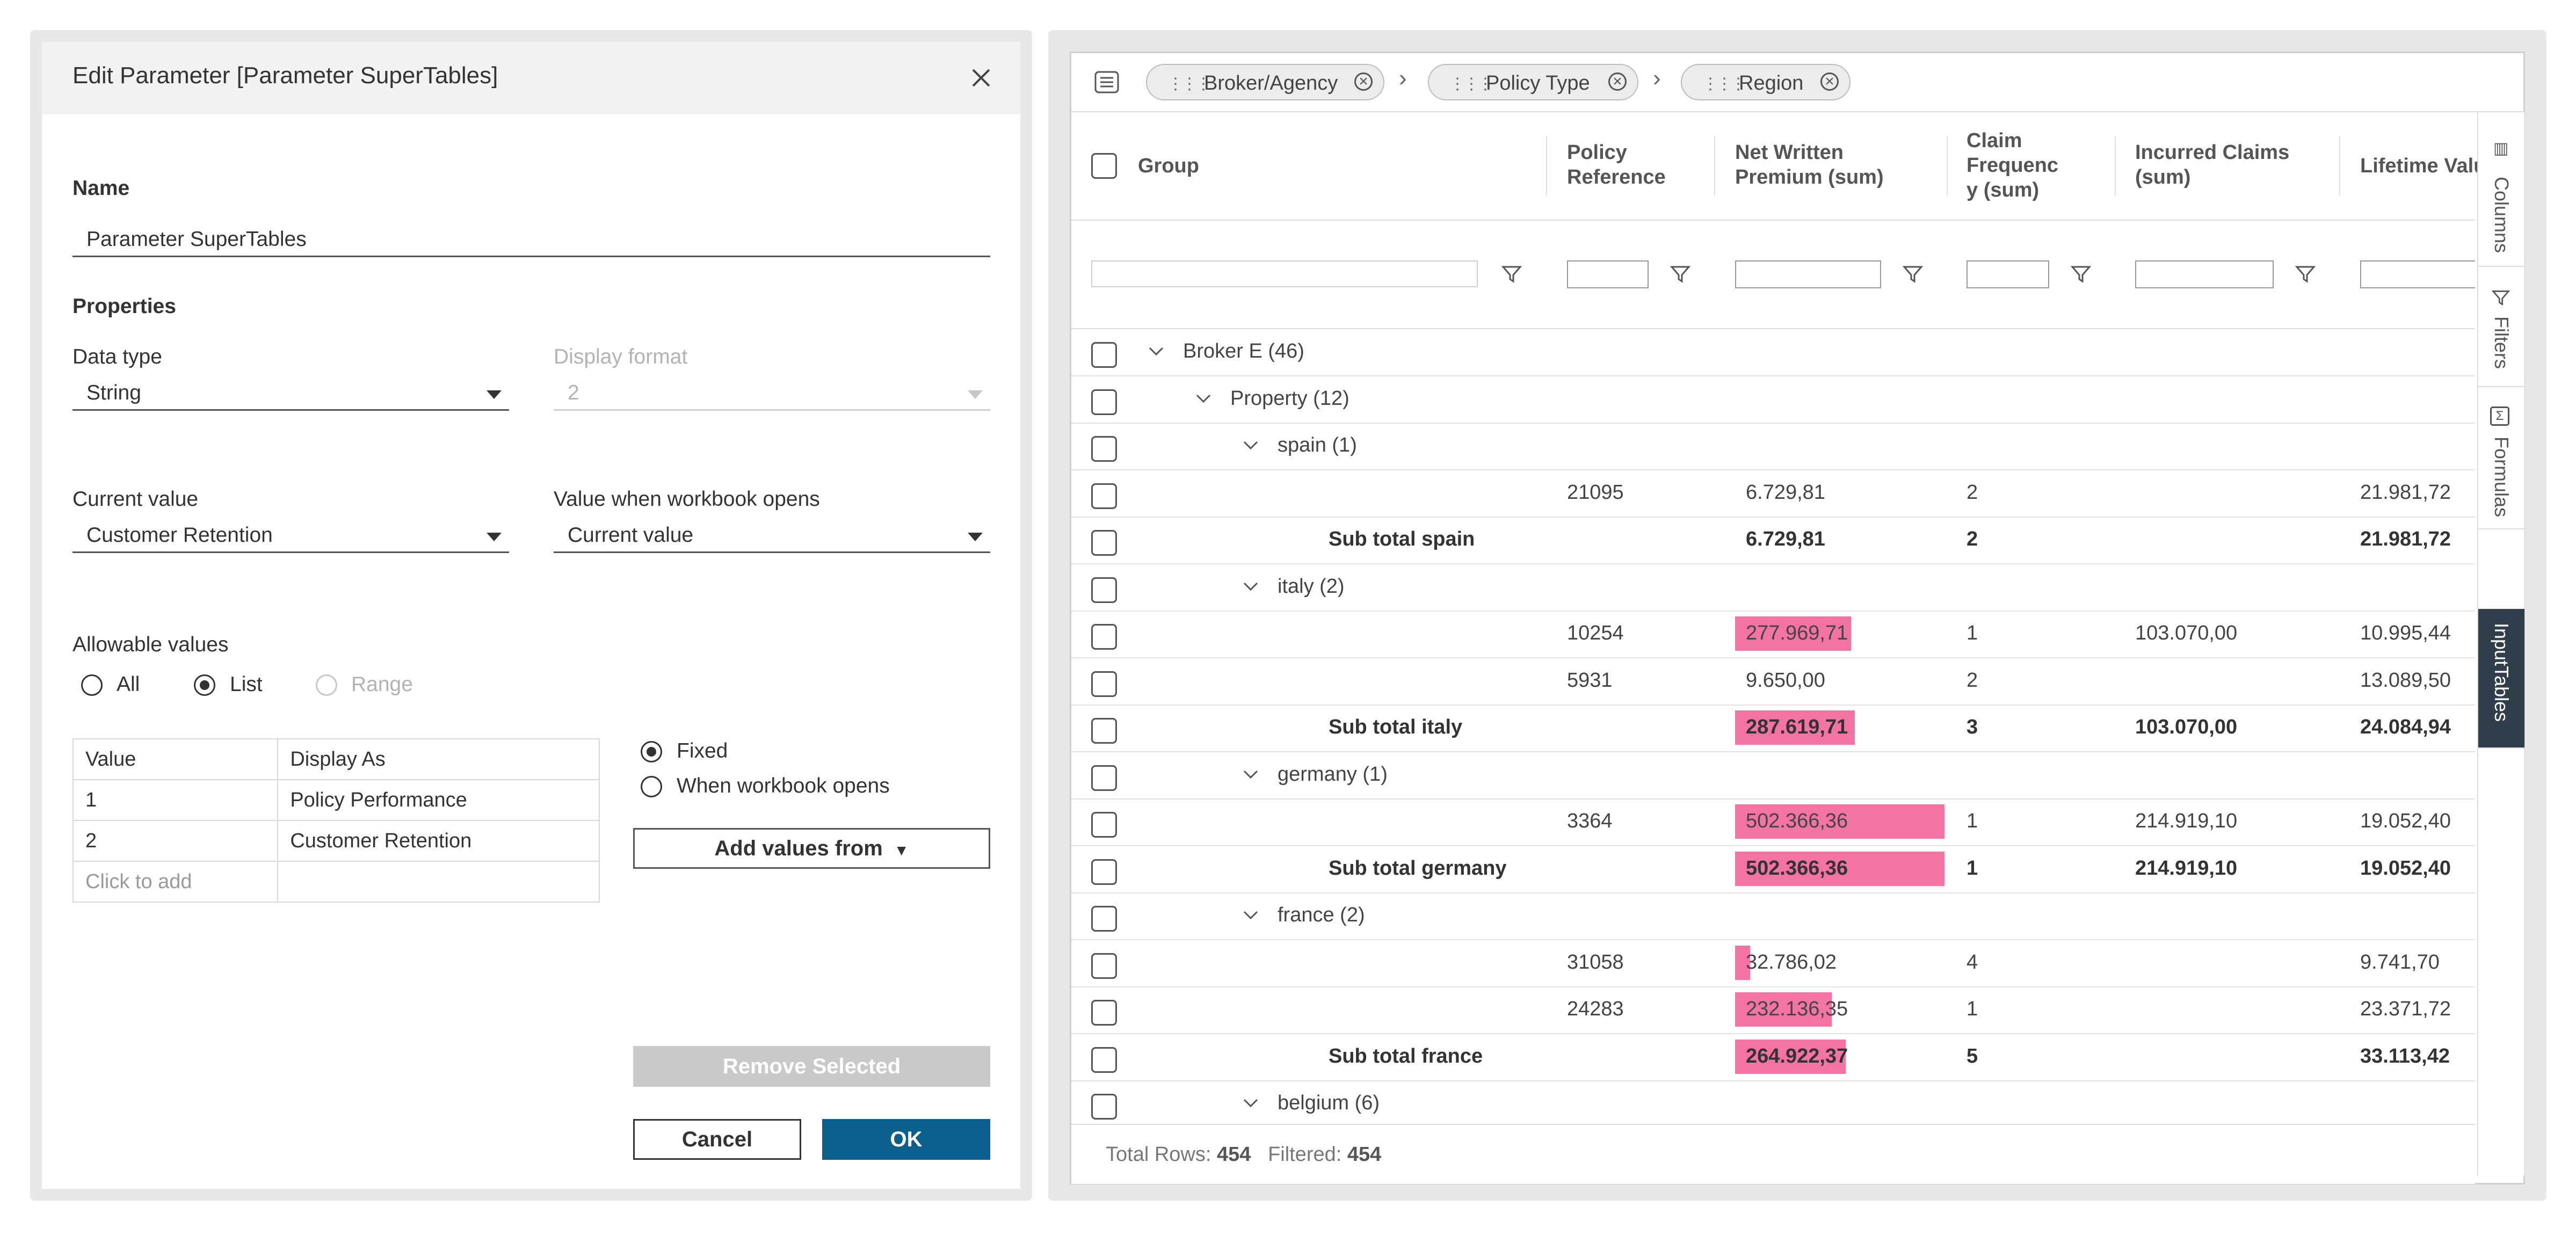 The height and width of the screenshot is (1235, 2576). What do you see at coordinates (1773, 1010) in the screenshot?
I see `table-row: 24283 232.136,35 1 23.371,72` at bounding box center [1773, 1010].